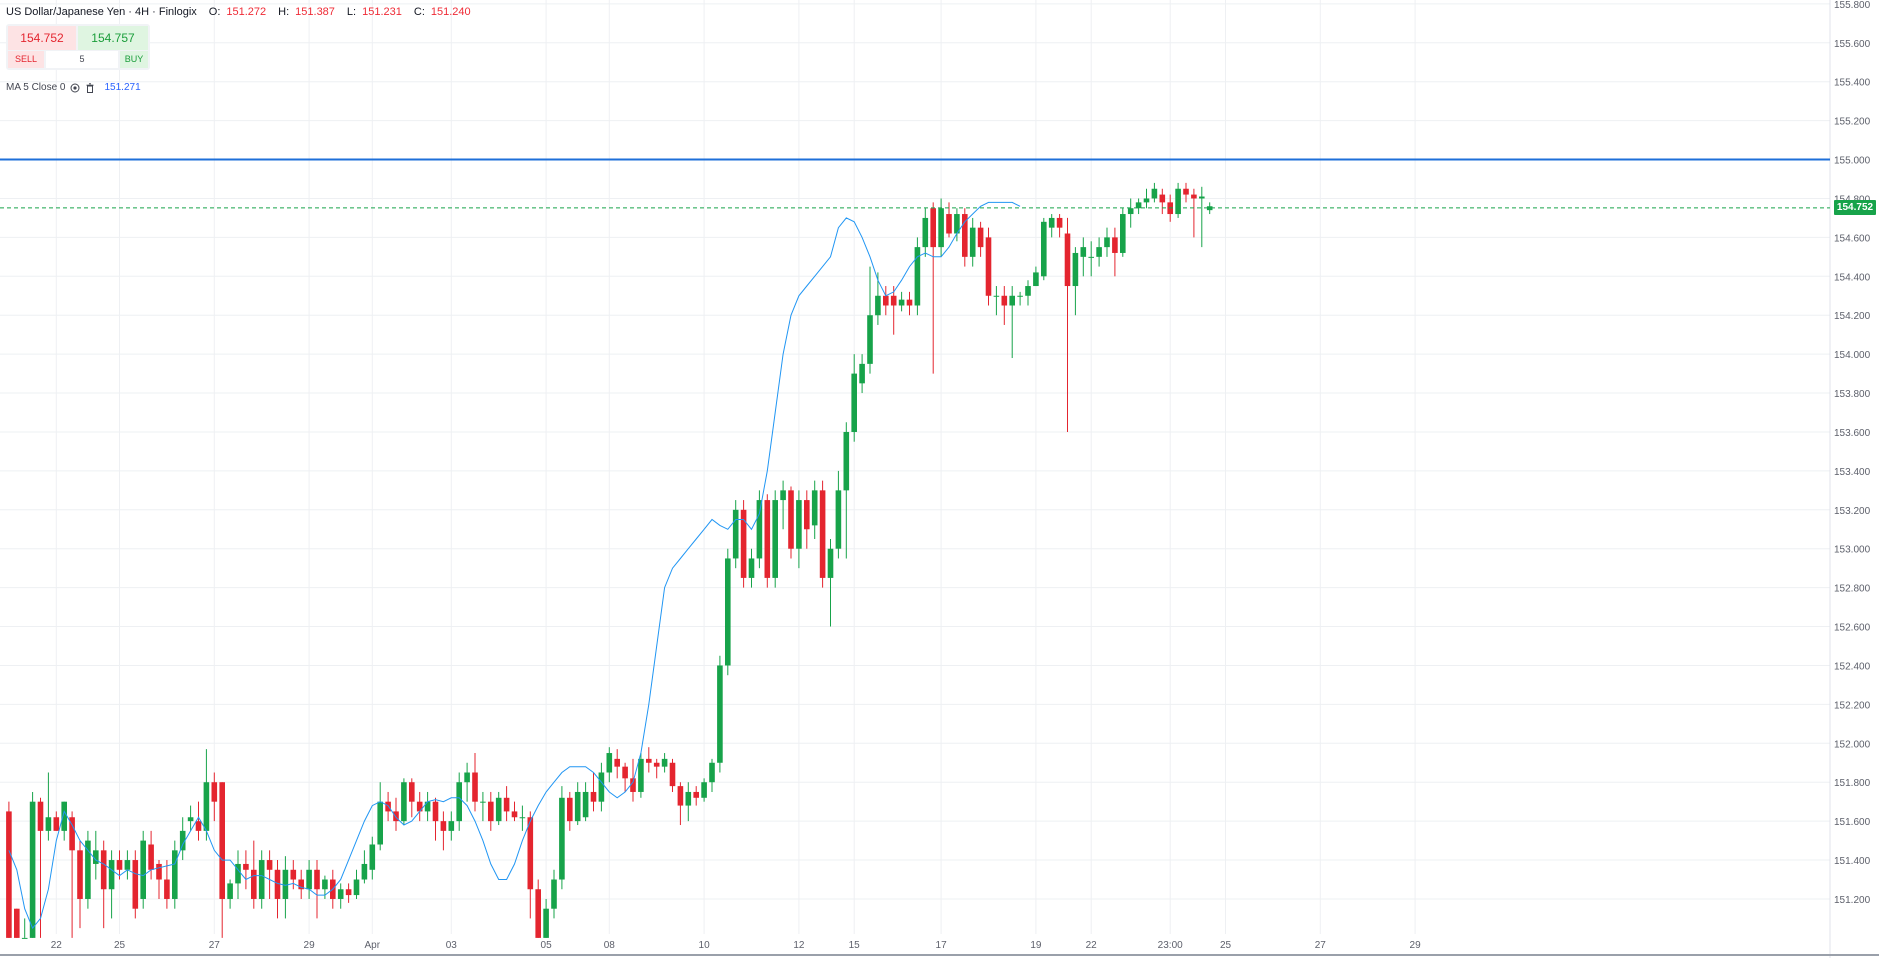  Describe the element at coordinates (134, 59) in the screenshot. I see `buy-button: BUY` at that location.